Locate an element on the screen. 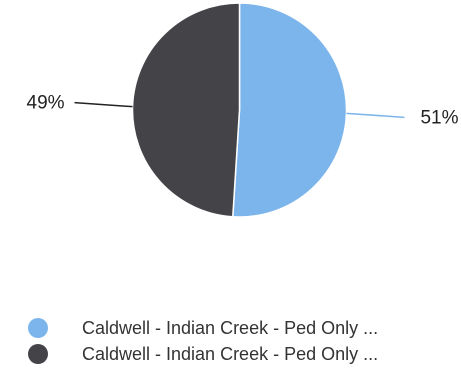 This screenshot has width=461, height=369. slice-data-label: 51% is located at coordinates (439, 117).